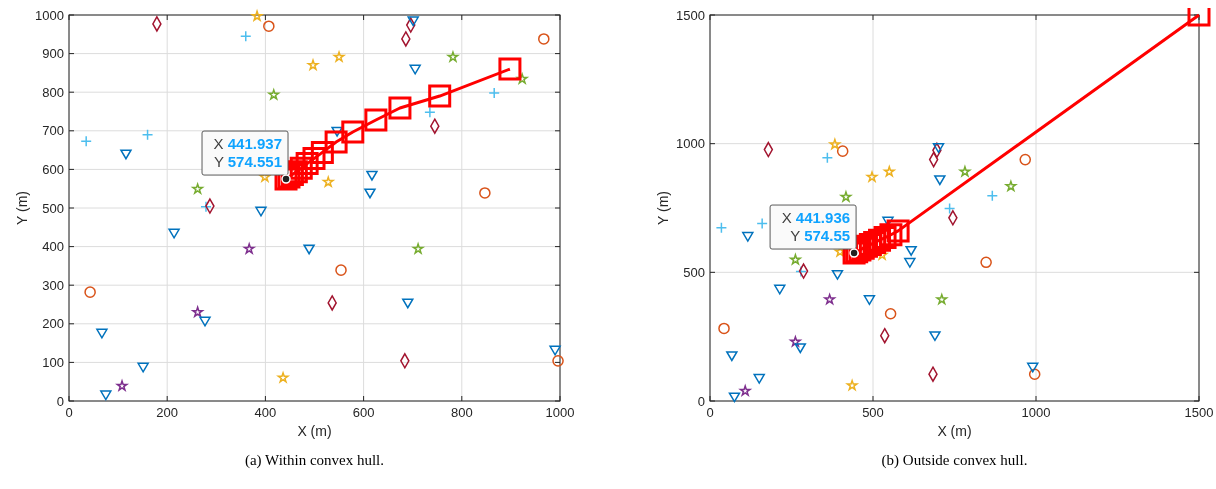 This screenshot has height=489, width=1216. Describe the element at coordinates (53, 247) in the screenshot. I see `y-tick-label: 400` at that location.